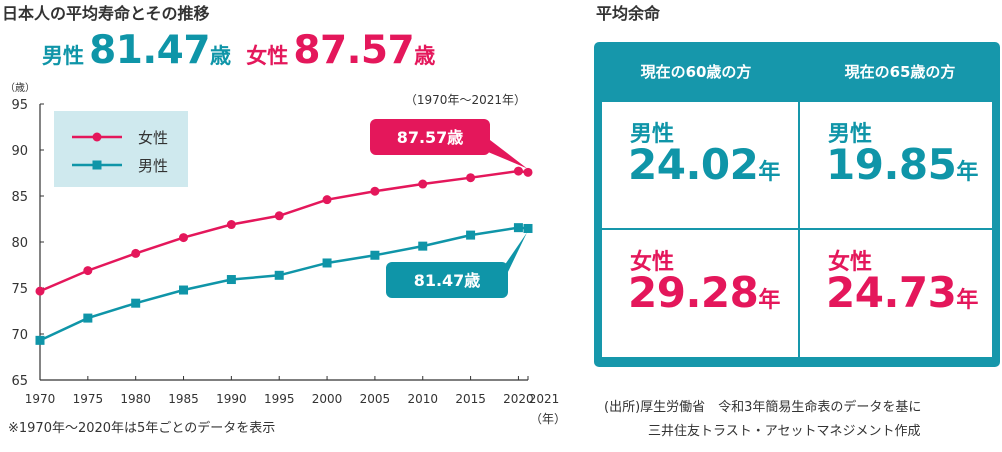 The height and width of the screenshot is (452, 1002). I want to click on x-tick-label: 2010, so click(422, 399).